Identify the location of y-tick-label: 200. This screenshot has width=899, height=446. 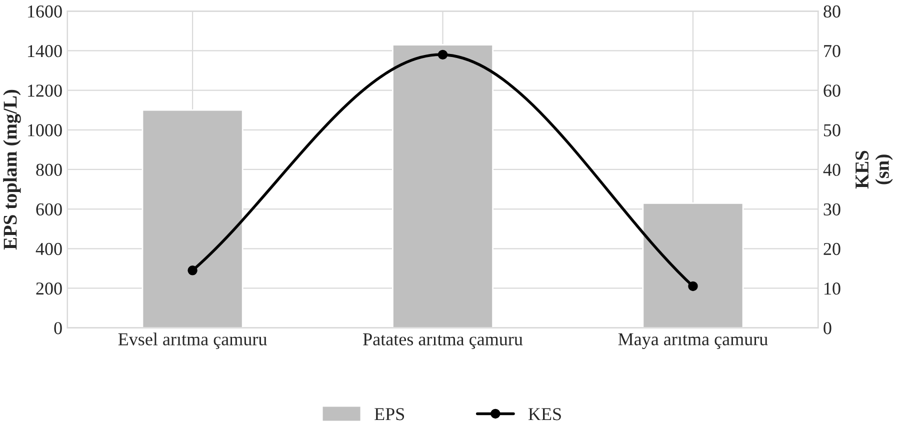
(49, 288).